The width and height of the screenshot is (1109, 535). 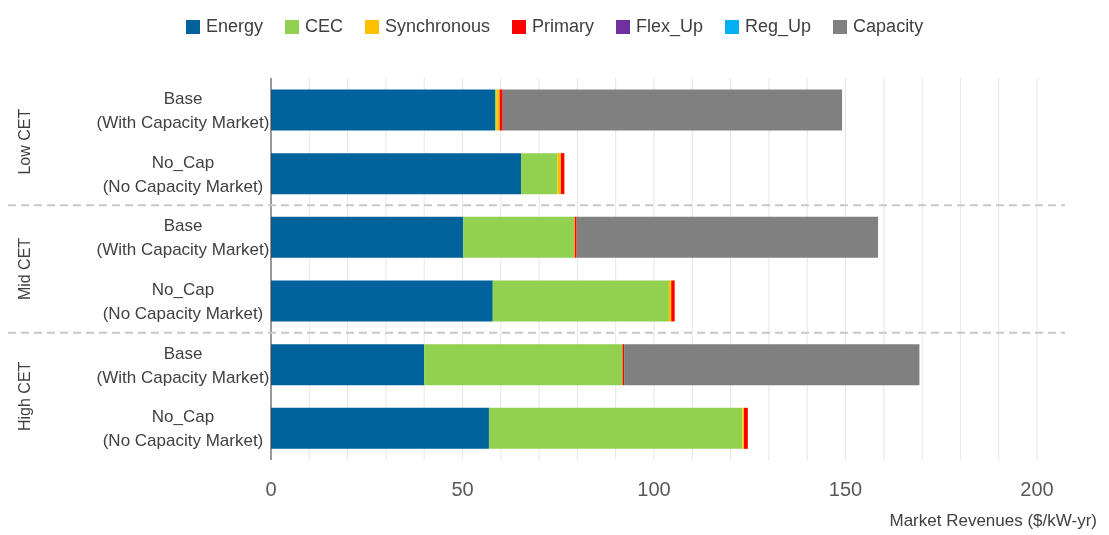 What do you see at coordinates (24, 269) in the screenshot?
I see `text: Mid CET` at bounding box center [24, 269].